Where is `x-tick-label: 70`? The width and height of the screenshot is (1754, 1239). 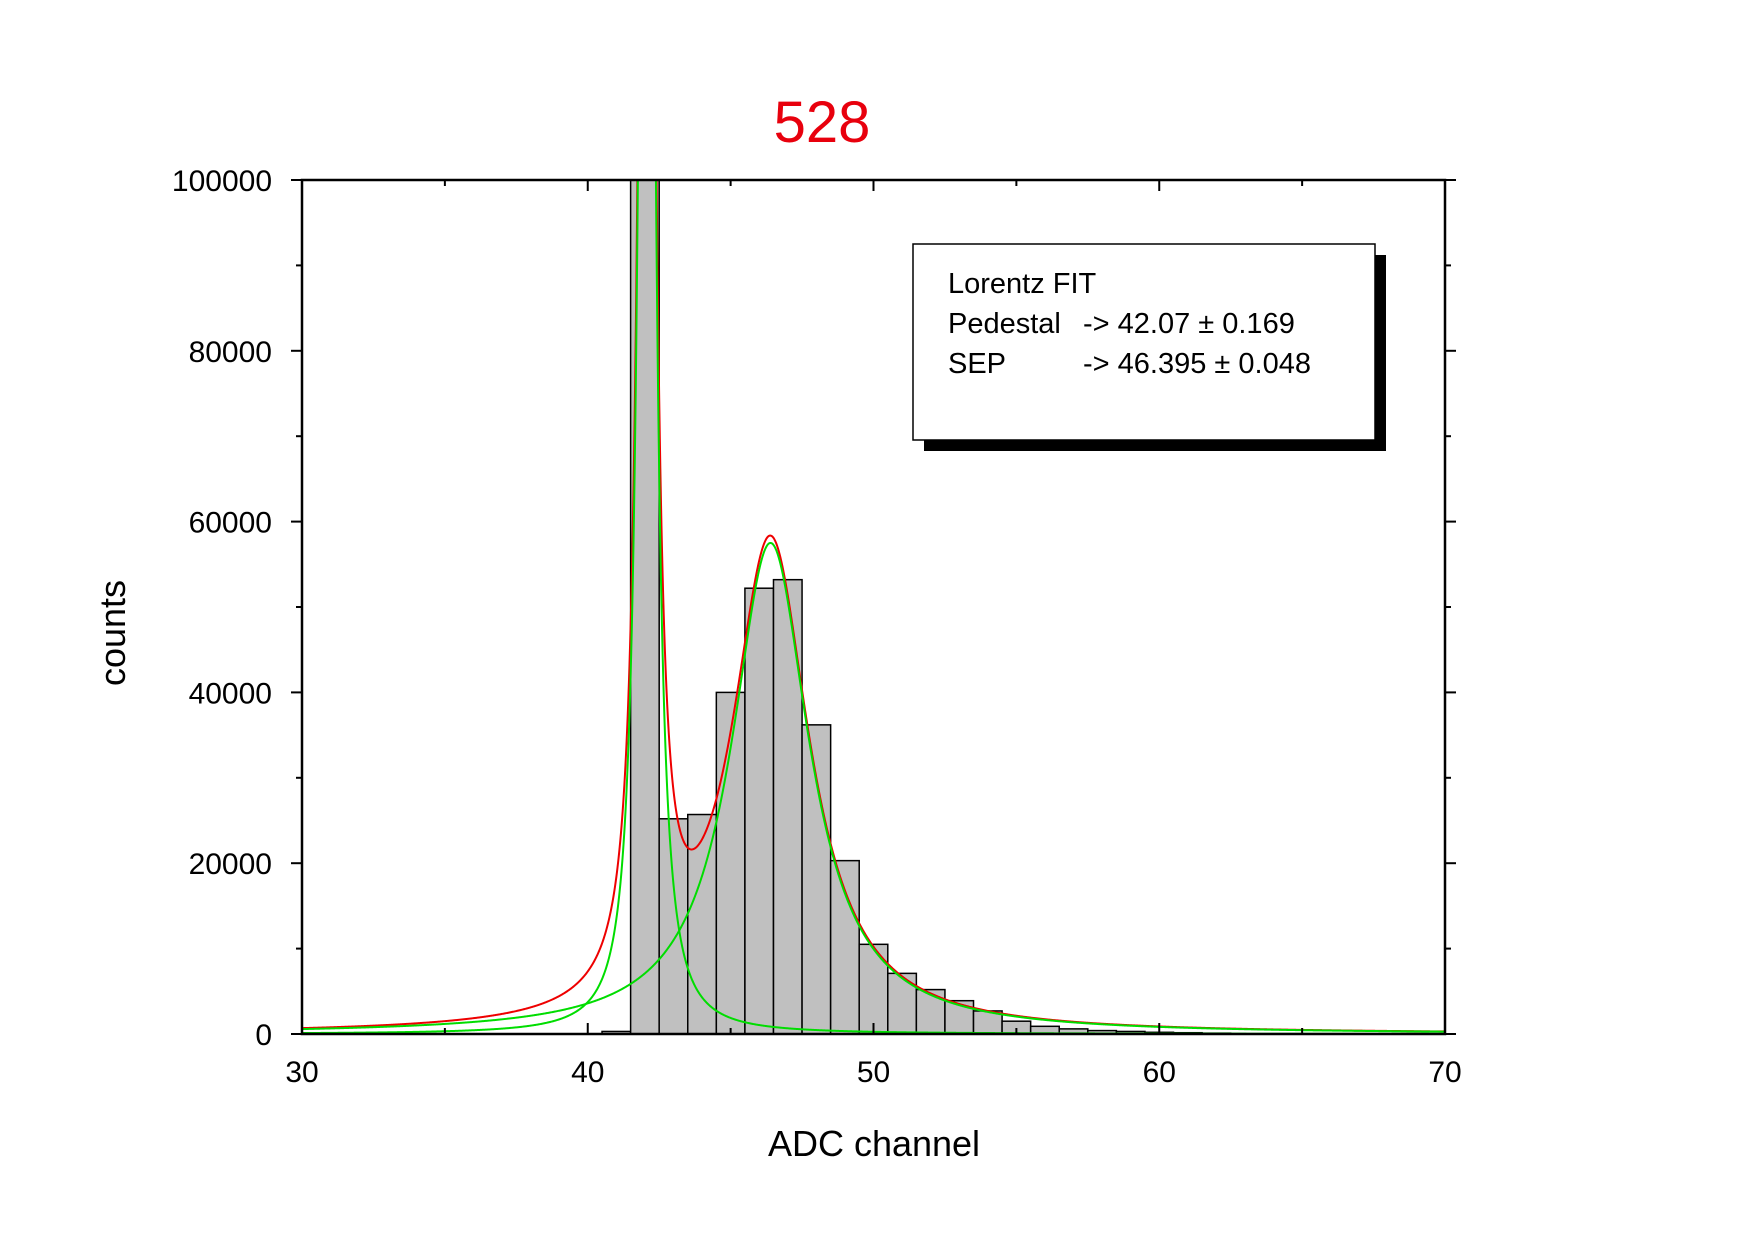 x-tick-label: 70 is located at coordinates (1444, 1072).